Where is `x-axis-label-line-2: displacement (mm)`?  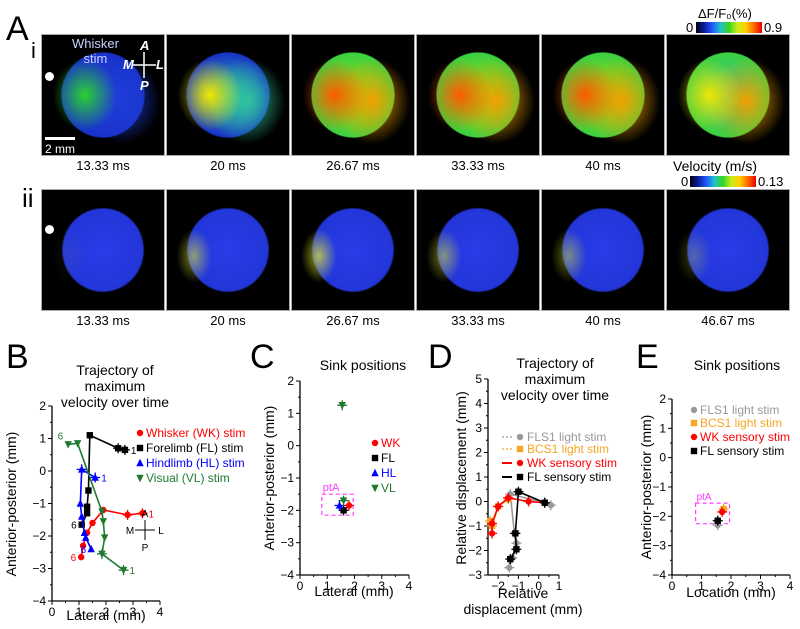
x-axis-label-line-2: displacement (mm) is located at coordinates (522, 609).